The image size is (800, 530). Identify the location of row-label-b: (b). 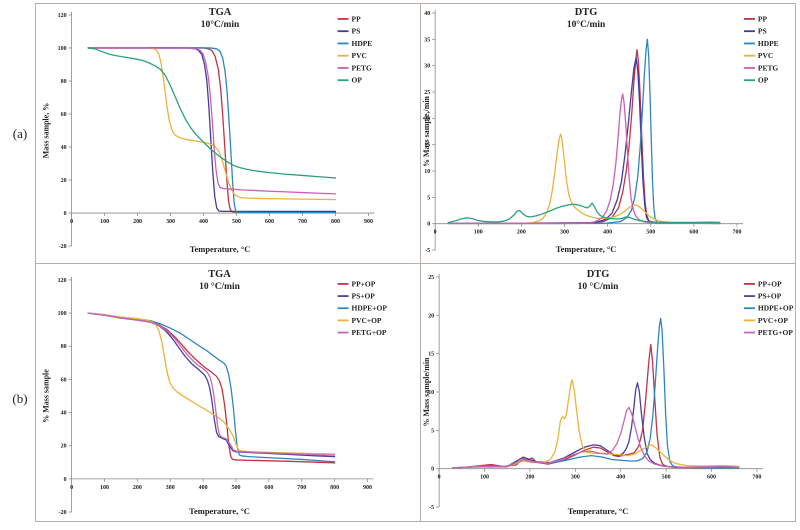
(20, 398).